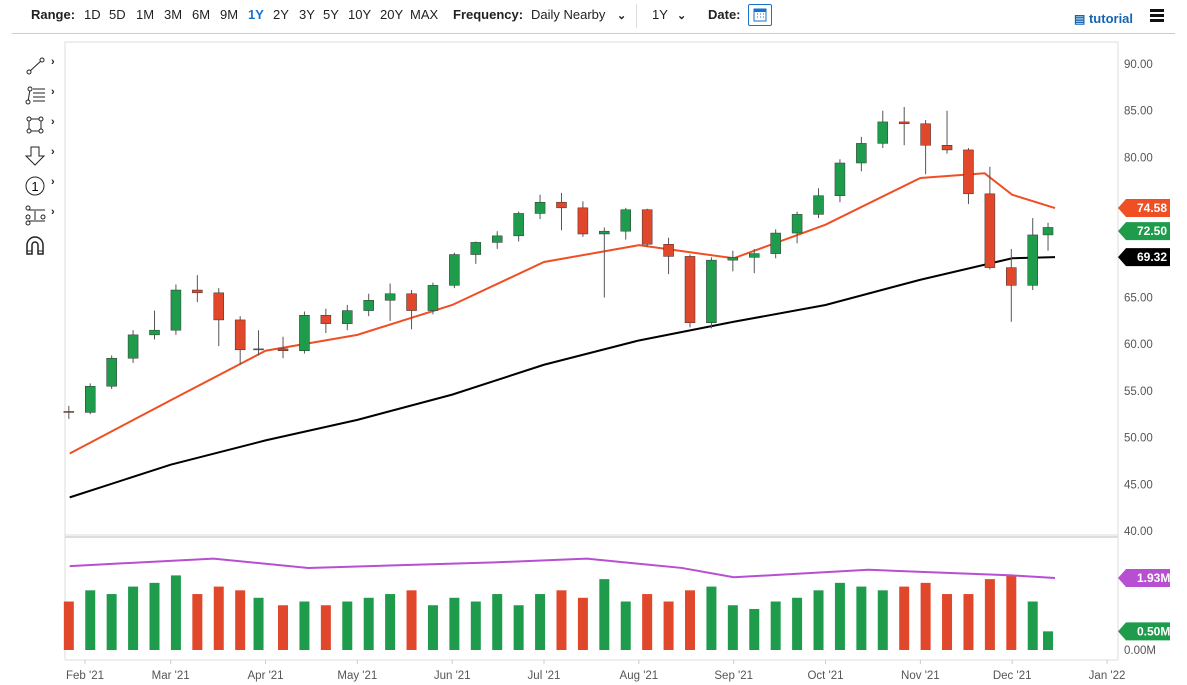 The width and height of the screenshot is (1187, 685). I want to click on last-value-label: 1.93M, so click(1153, 578).